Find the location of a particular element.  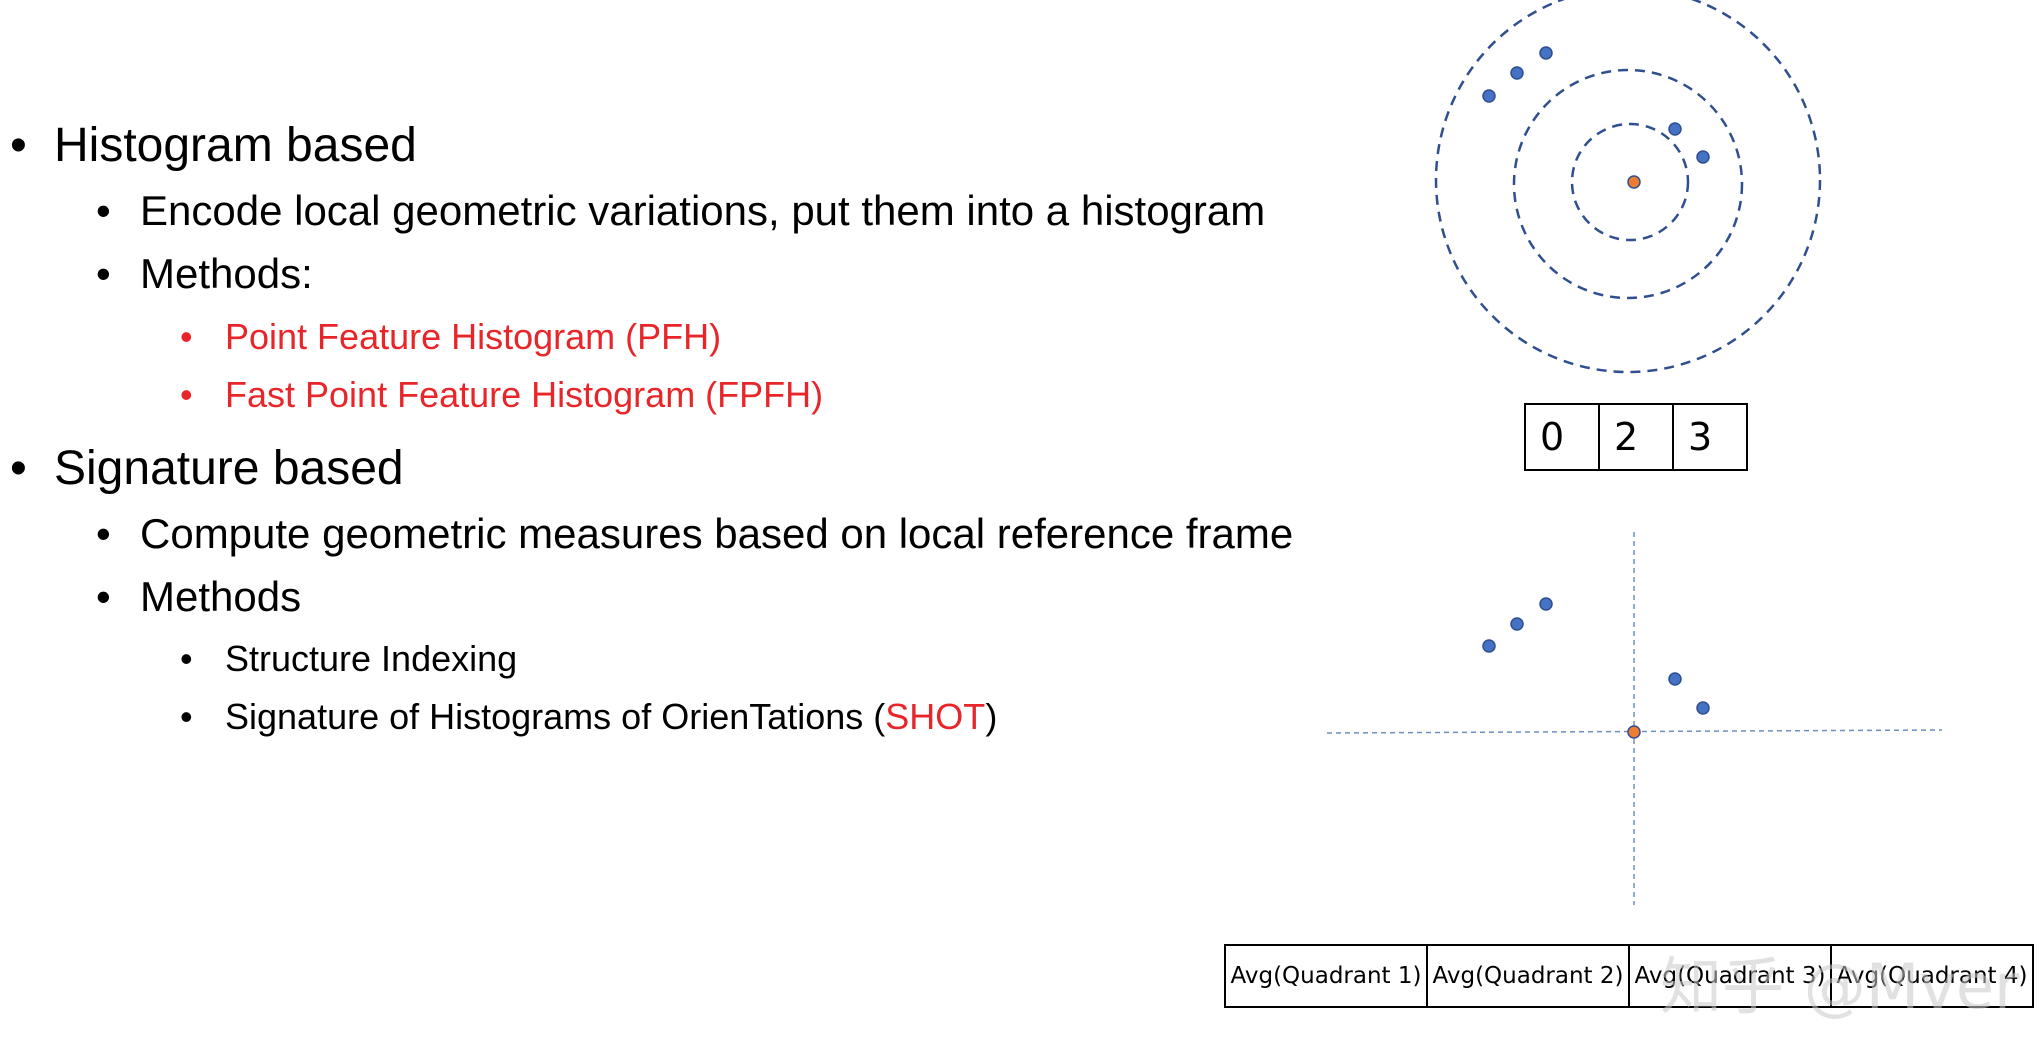

quadrant-cell: Avg(Quadrant 3) is located at coordinates (1730, 976).